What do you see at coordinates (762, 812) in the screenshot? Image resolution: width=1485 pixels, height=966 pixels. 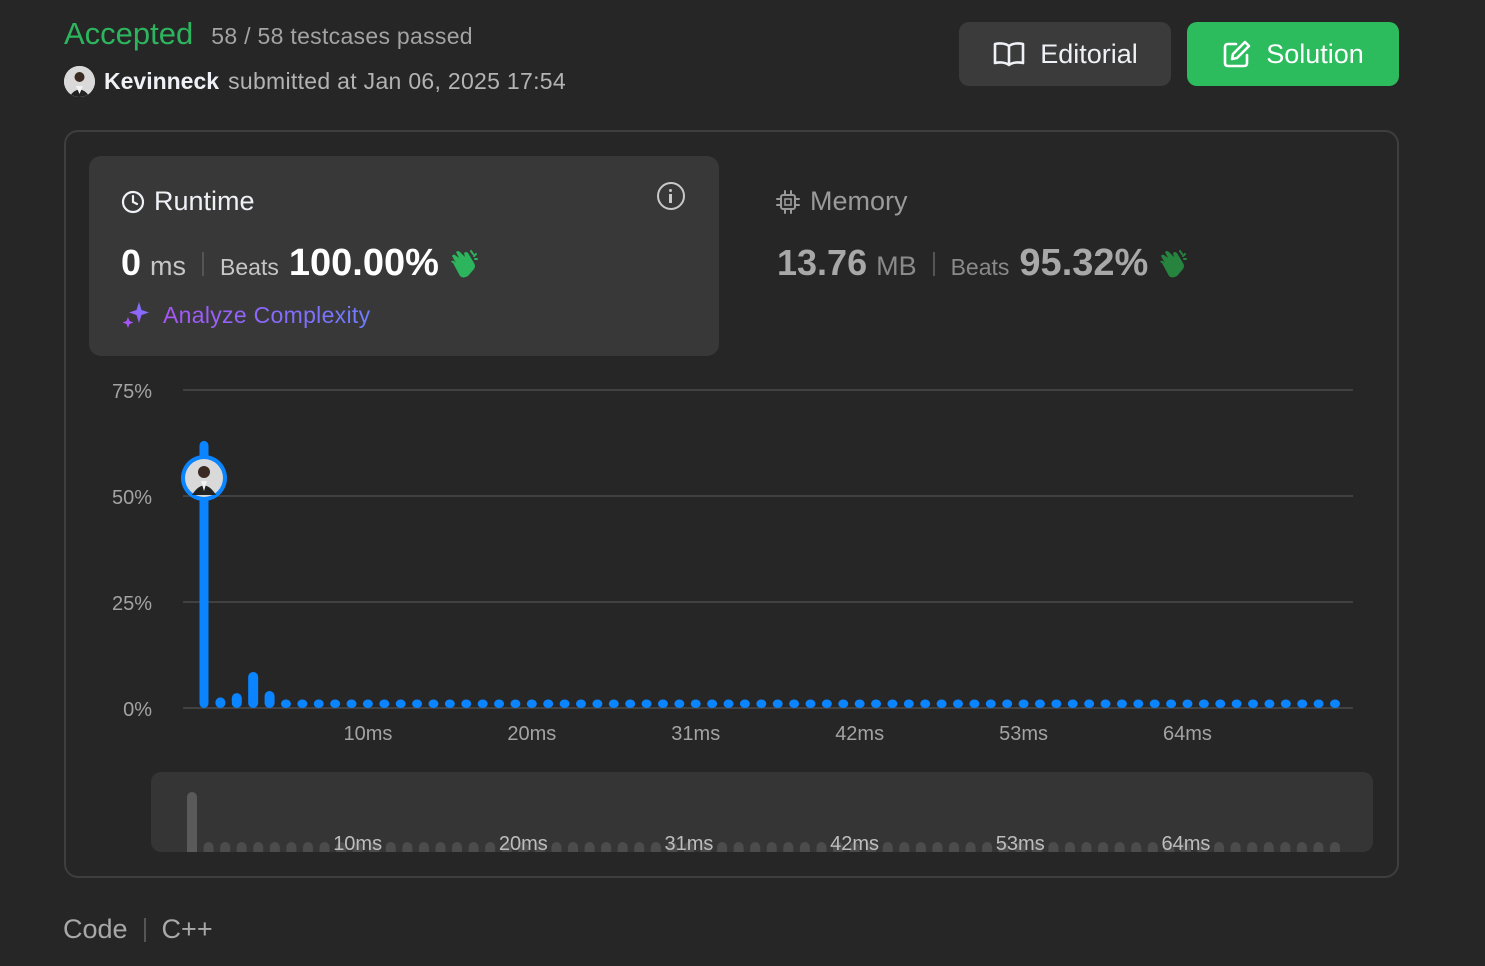 I see `chart-range-scrubber: 10ms 20ms 31ms 42ms 53ms 64ms` at bounding box center [762, 812].